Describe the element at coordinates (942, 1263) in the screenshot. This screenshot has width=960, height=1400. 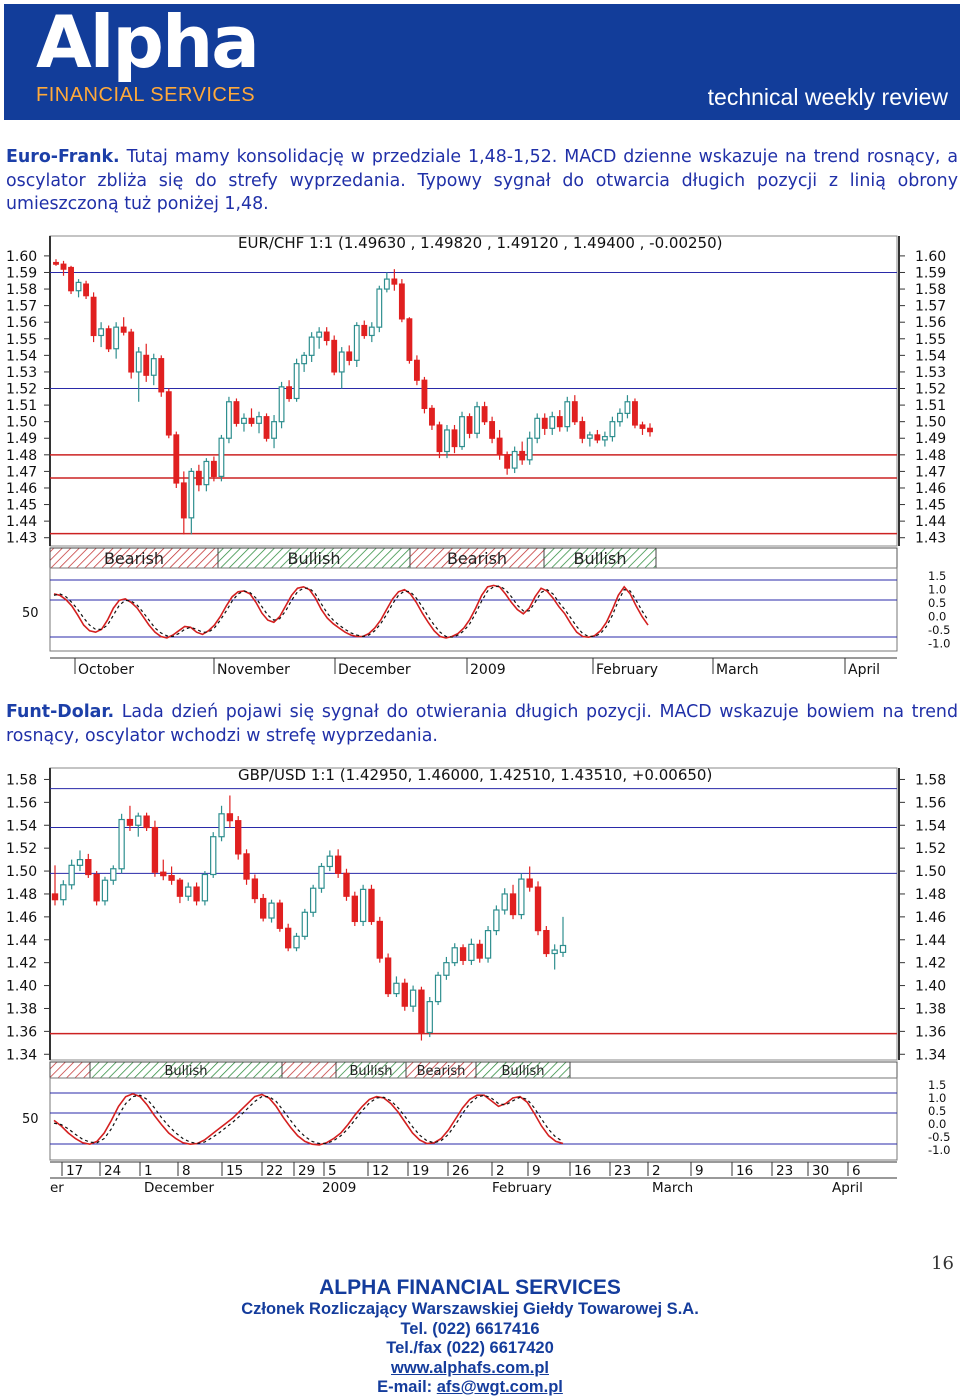
I see `page-number: 16` at that location.